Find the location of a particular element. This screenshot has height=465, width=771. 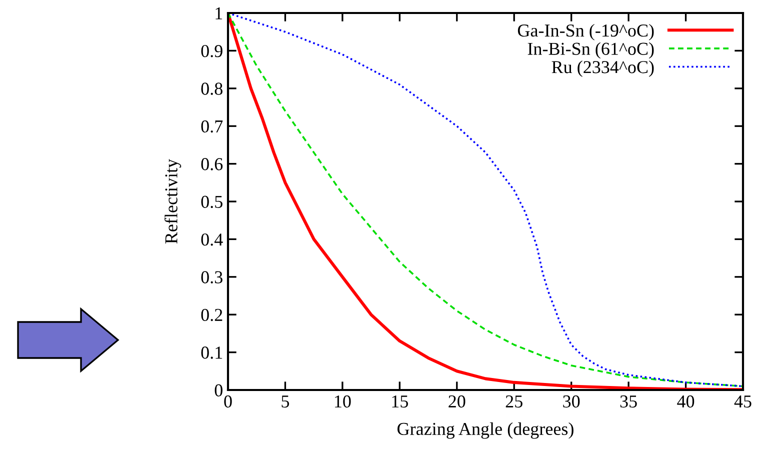

y-axis-title: Reflectivity is located at coordinates (173, 201).